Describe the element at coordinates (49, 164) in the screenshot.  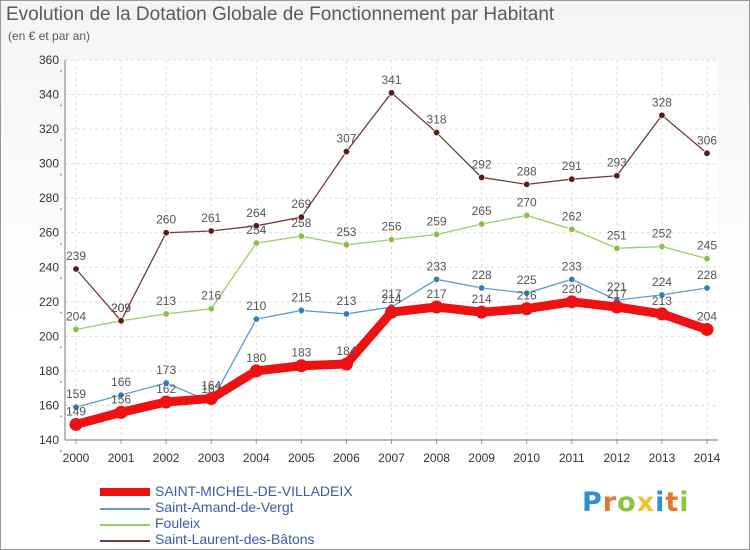
I see `y-tick-label: 300` at that location.